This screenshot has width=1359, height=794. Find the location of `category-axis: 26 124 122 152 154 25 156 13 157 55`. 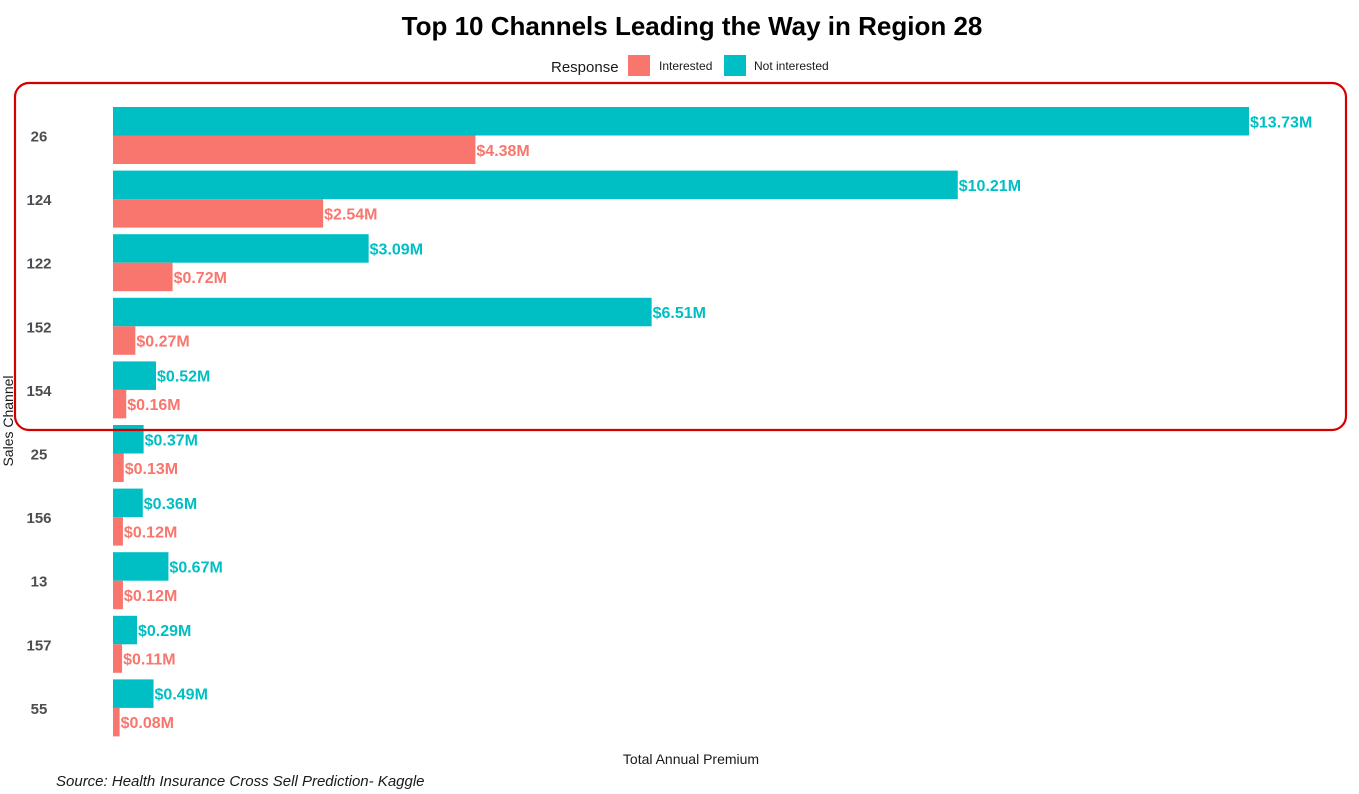

category-axis: 26 124 122 152 154 25 156 13 157 55 is located at coordinates (39, 423).